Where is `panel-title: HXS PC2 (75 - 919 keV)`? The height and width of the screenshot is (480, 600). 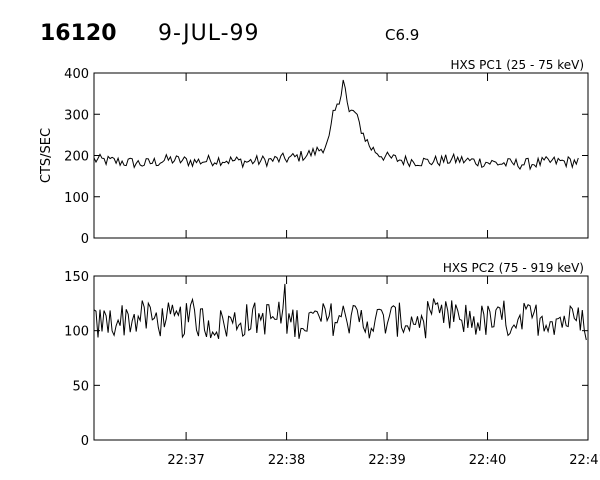
panel-title: HXS PC2 (75 - 919 keV) is located at coordinates (513, 268).